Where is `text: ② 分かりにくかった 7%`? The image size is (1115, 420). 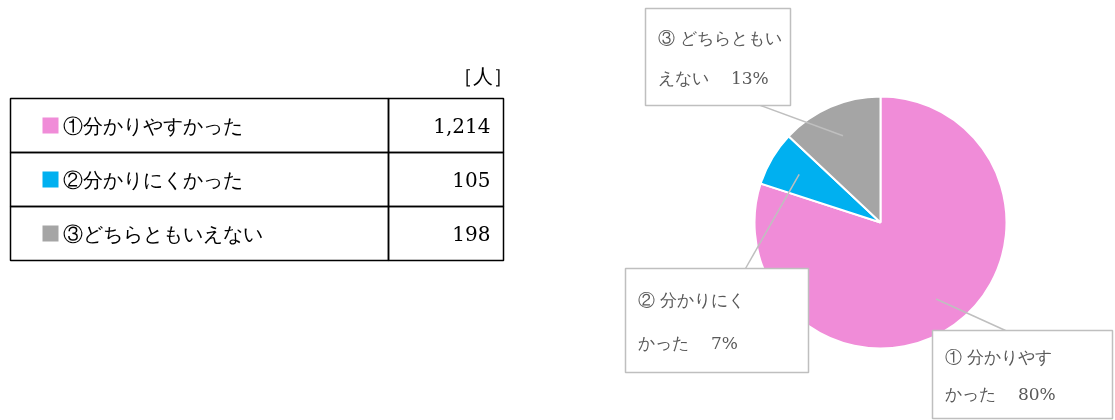
text: ② 分かりにくかった 7% is located at coordinates (691, 321).